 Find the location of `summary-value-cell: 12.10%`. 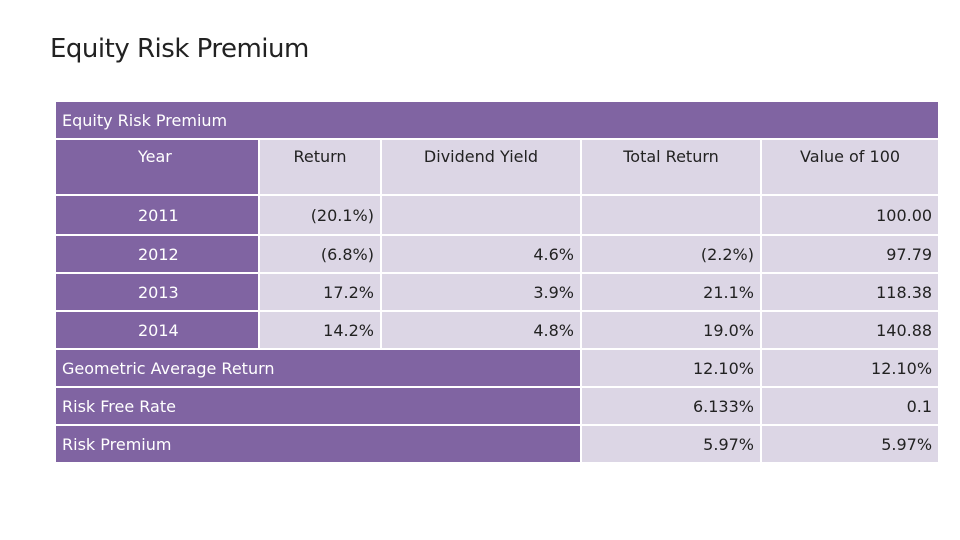

summary-value-cell: 12.10% is located at coordinates (850, 368).